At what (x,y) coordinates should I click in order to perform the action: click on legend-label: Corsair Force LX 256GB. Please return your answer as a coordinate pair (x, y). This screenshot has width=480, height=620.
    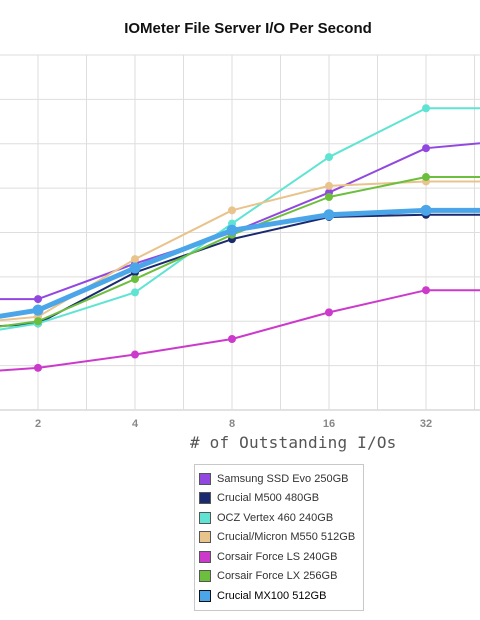
    Looking at the image, I should click on (277, 576).